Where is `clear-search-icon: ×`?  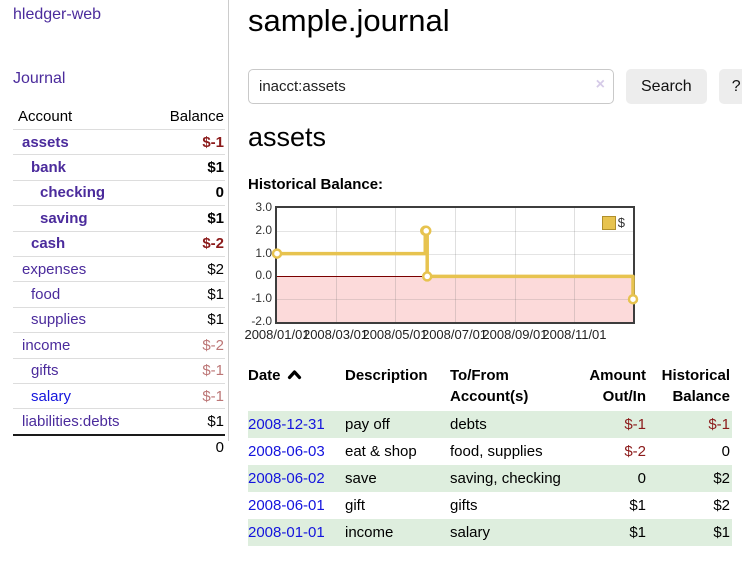 clear-search-icon: × is located at coordinates (600, 84).